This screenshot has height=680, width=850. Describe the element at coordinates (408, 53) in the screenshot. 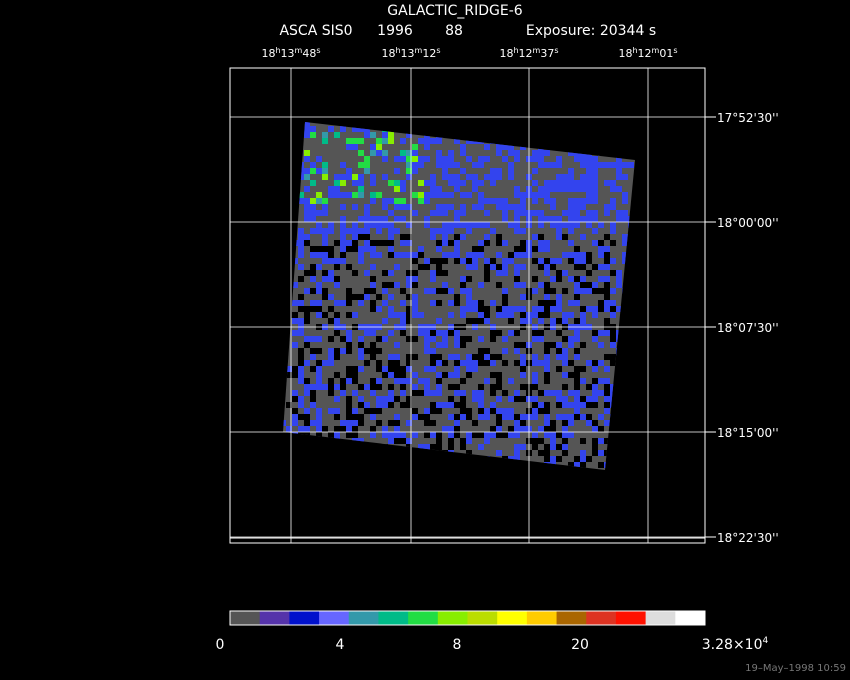

I see `ra-part: 13` at that location.